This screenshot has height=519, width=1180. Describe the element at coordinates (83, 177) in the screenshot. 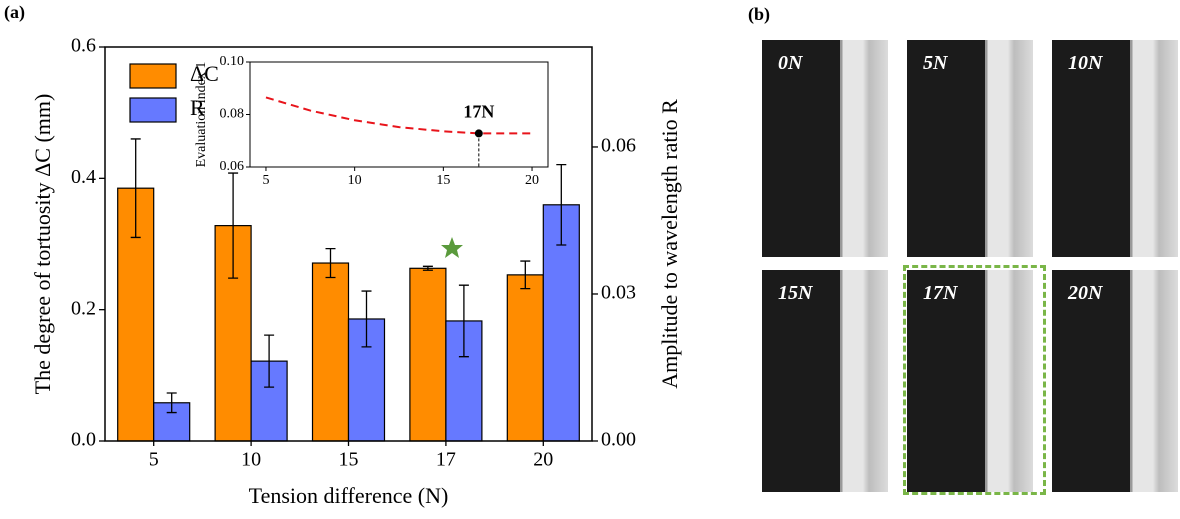

I see `y-tick-label: 0.4` at that location.